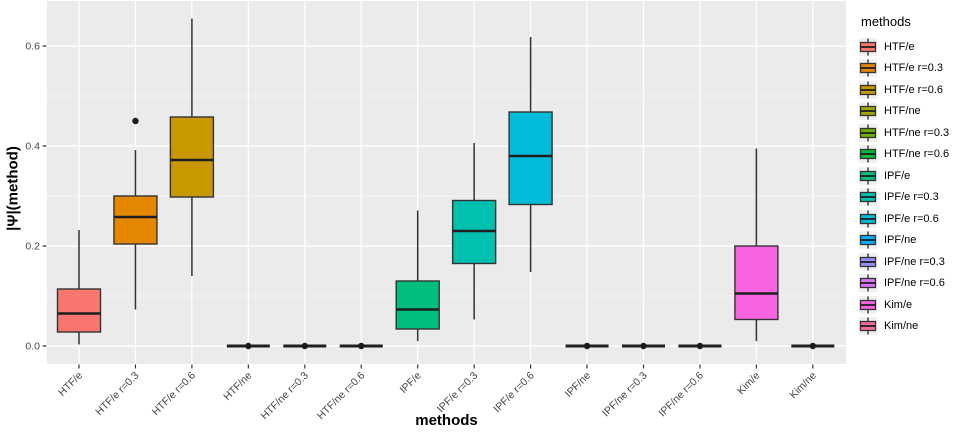 The width and height of the screenshot is (957, 439). What do you see at coordinates (914, 283) in the screenshot?
I see `legend-item-label: IPF/ne r=0.6` at bounding box center [914, 283].